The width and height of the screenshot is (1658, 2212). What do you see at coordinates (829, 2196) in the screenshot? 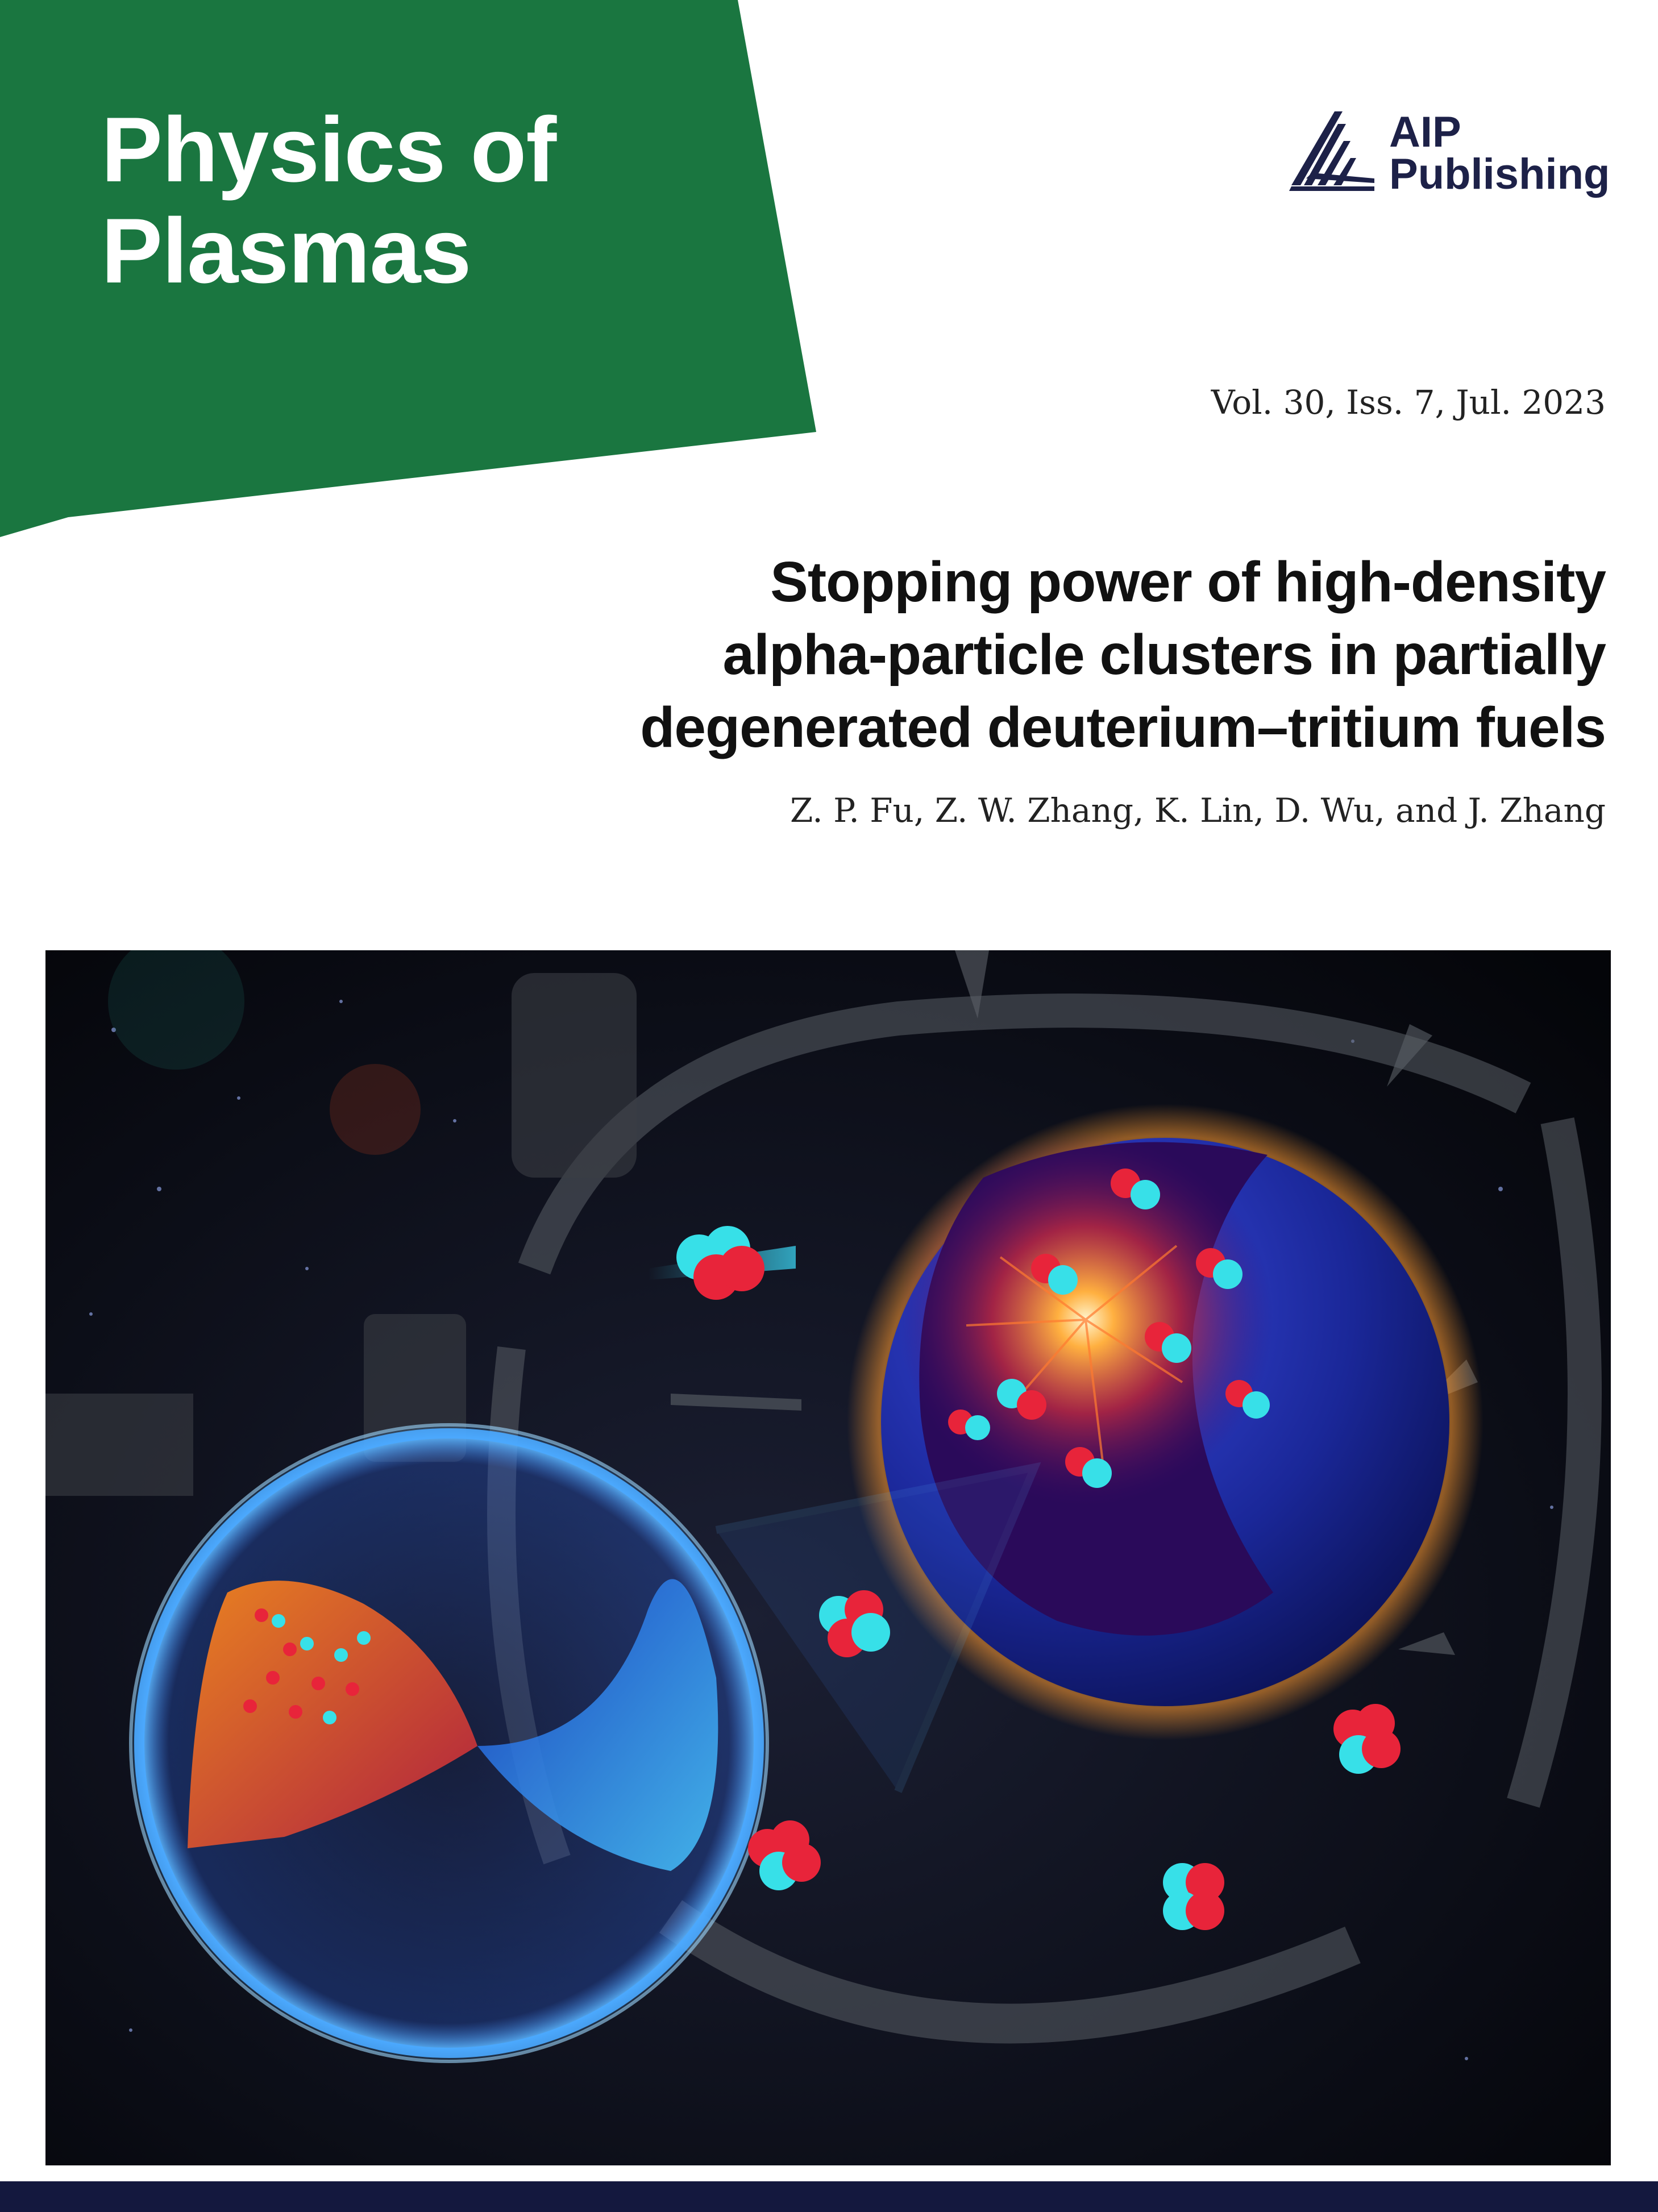
I see `footer-bar` at bounding box center [829, 2196].